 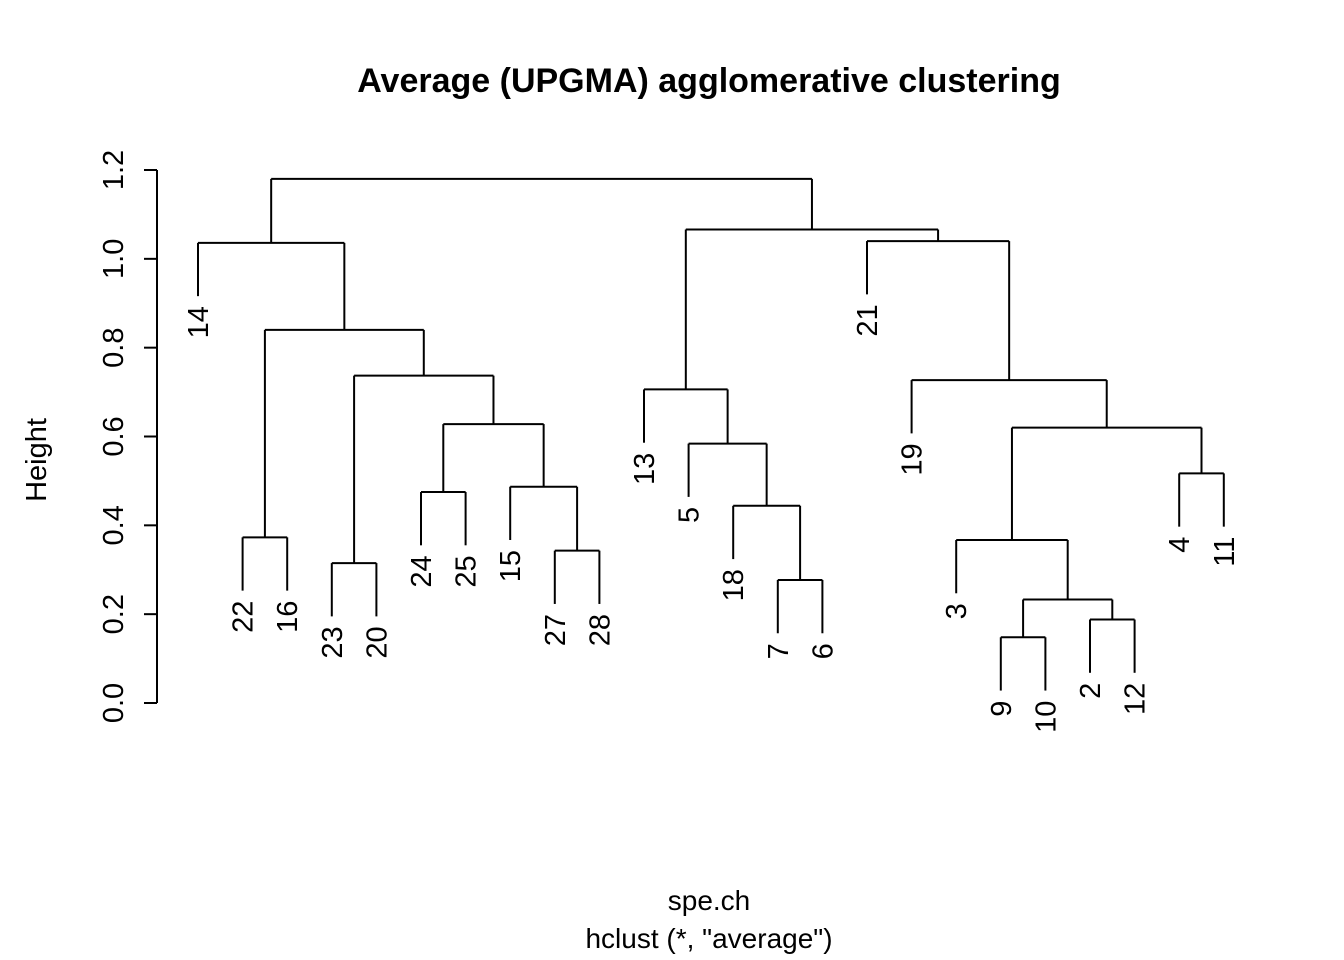 What do you see at coordinates (1046, 717) in the screenshot?
I see `leaf-label: 10` at bounding box center [1046, 717].